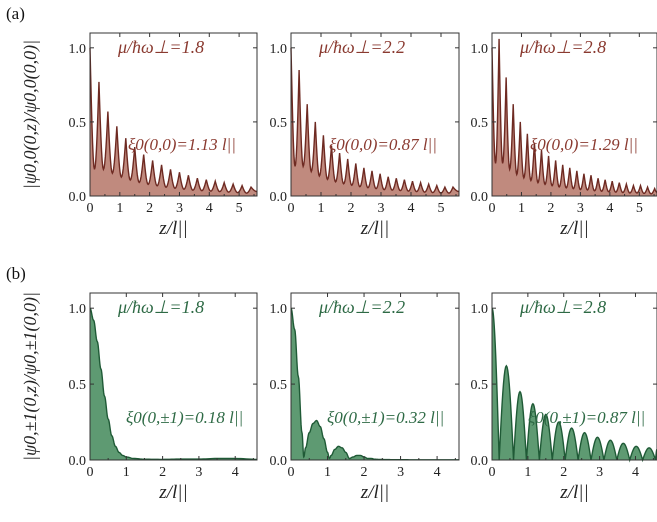  What do you see at coordinates (30, 376) in the screenshot?
I see `y-axis-label: |ψ0,±1(0,z)/ψ0,±1(0,0)|` at bounding box center [30, 376].